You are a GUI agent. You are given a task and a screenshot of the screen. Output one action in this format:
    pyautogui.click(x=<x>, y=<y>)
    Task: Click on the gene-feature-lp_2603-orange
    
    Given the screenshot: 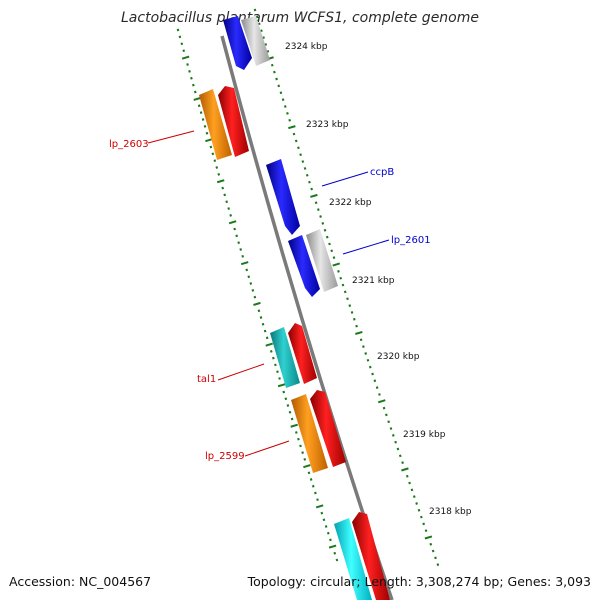 What is the action you would take?
    pyautogui.click(x=215, y=124)
    